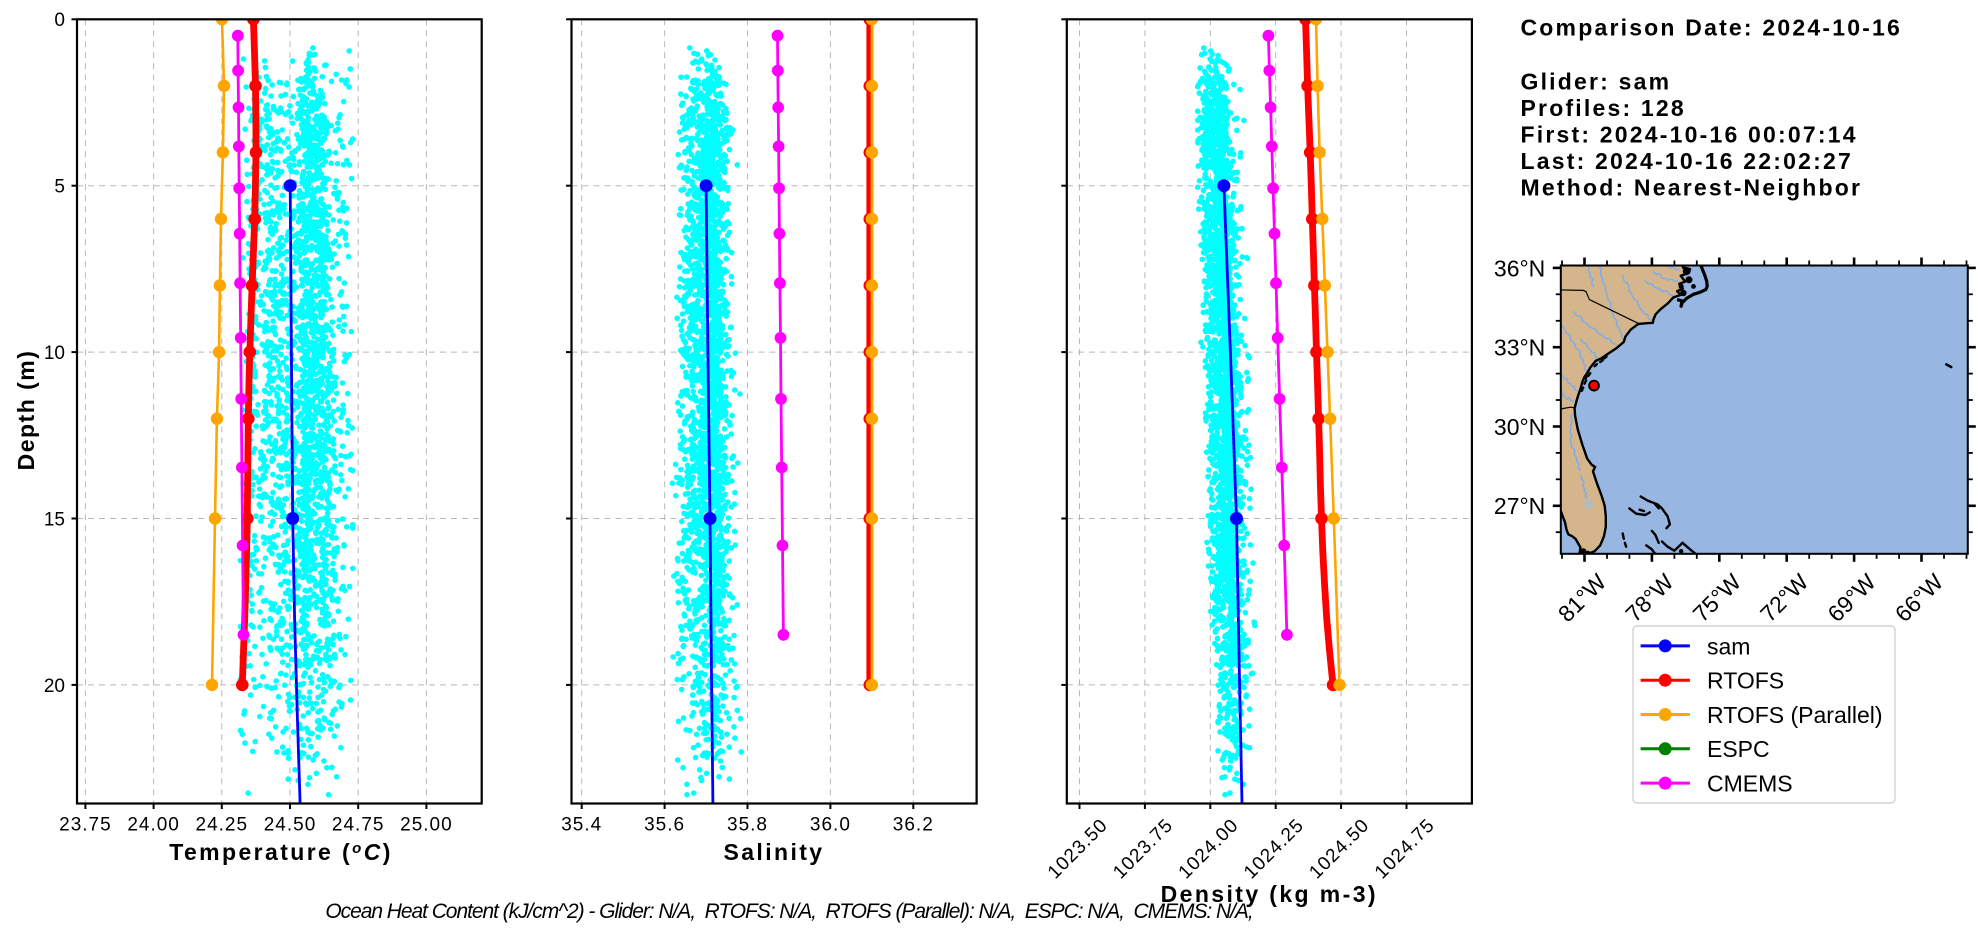  Describe the element at coordinates (358, 825) in the screenshot. I see `svg-text: 24.75` at that location.